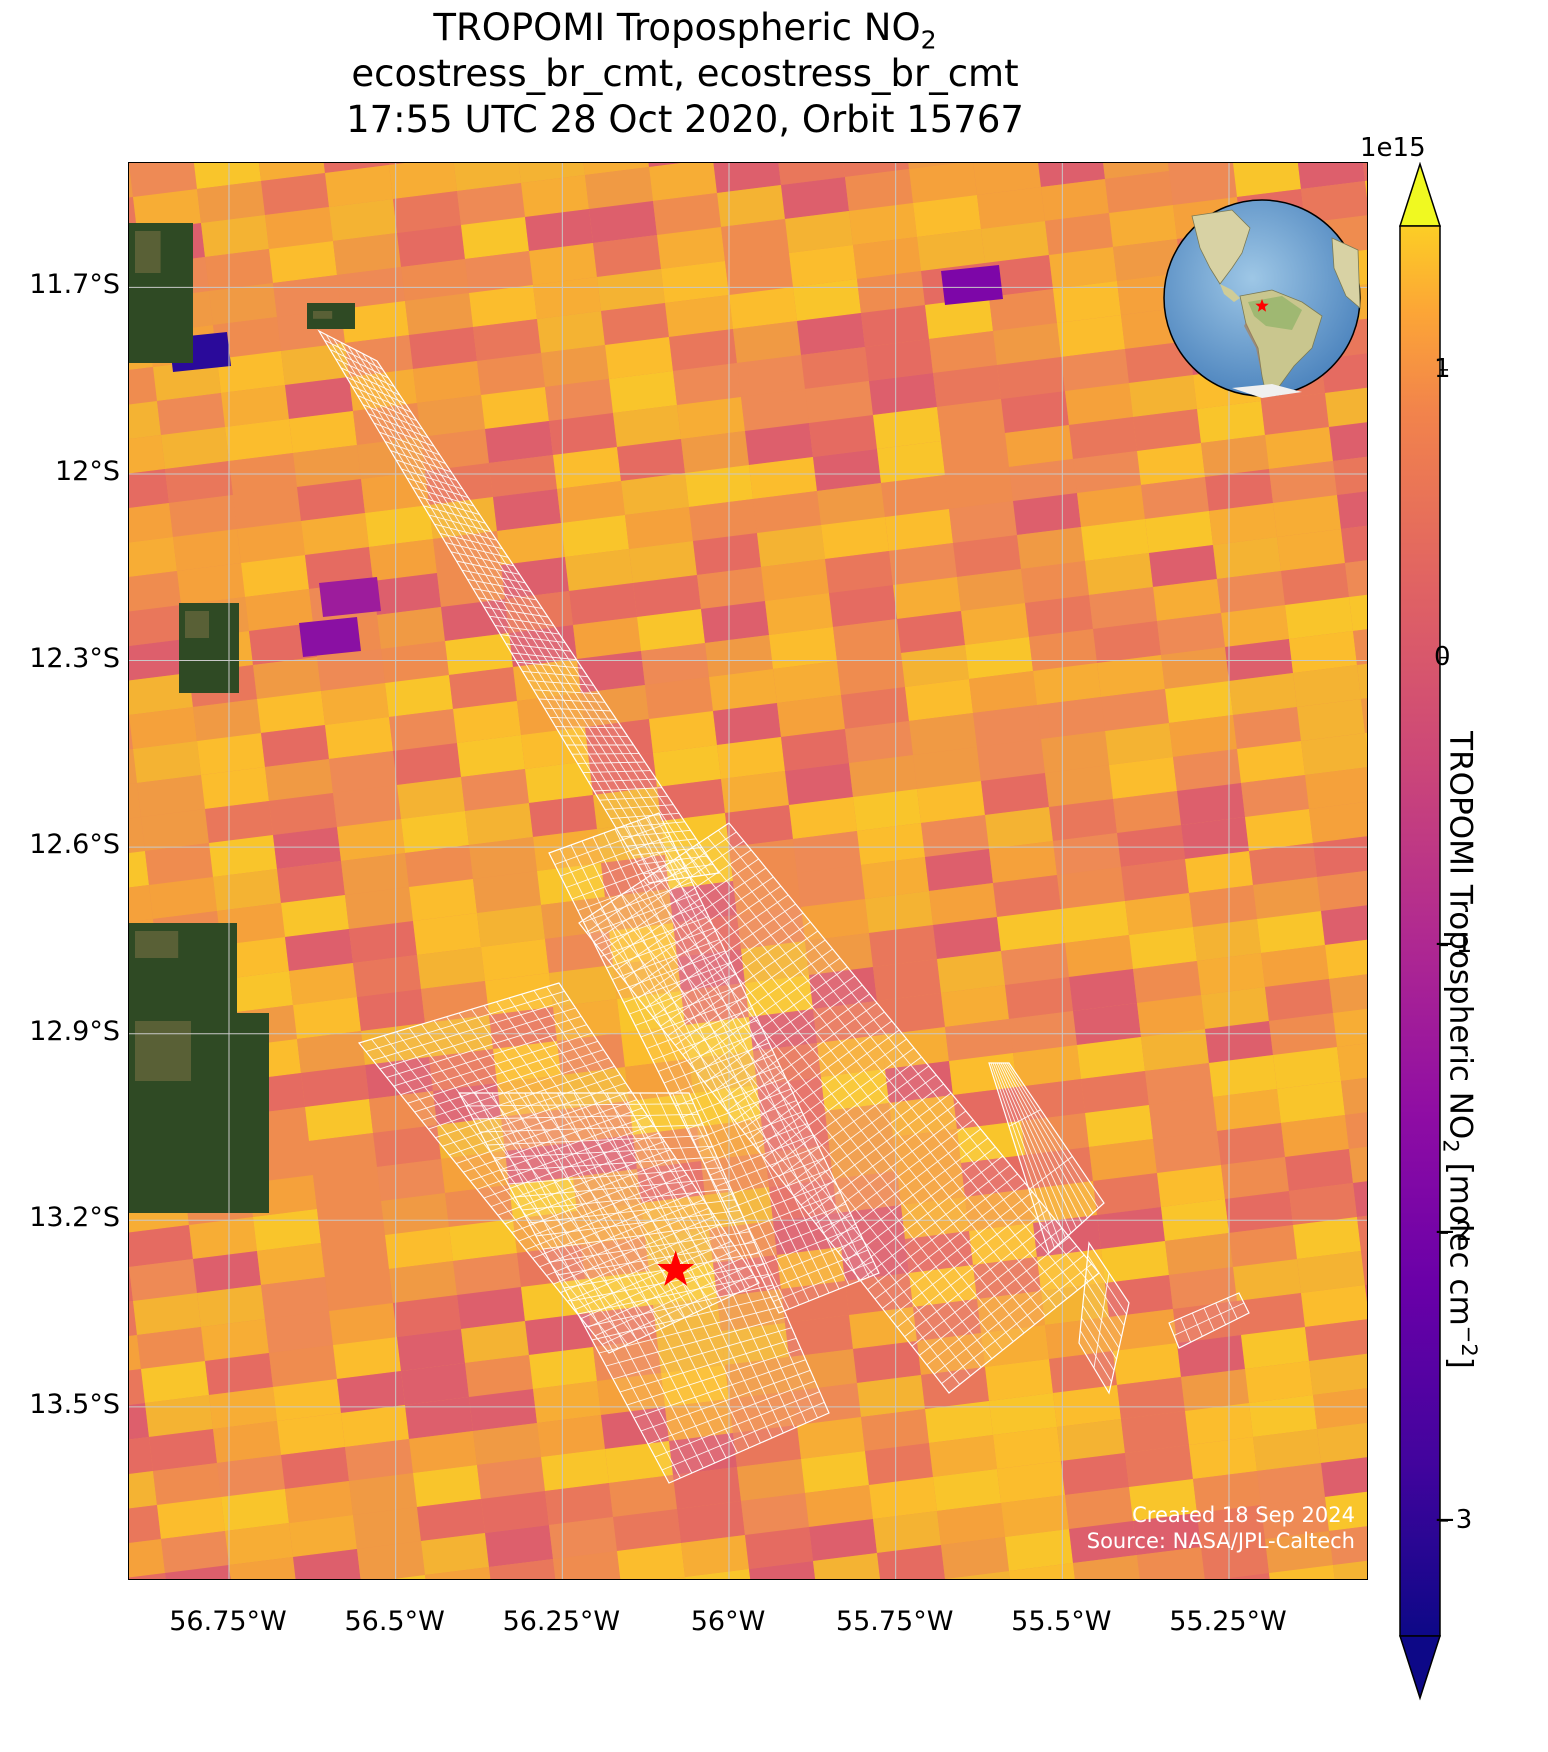 The image size is (1548, 1752). What do you see at coordinates (1420, 194) in the screenshot?
I see `colorbar-extend-max` at bounding box center [1420, 194].